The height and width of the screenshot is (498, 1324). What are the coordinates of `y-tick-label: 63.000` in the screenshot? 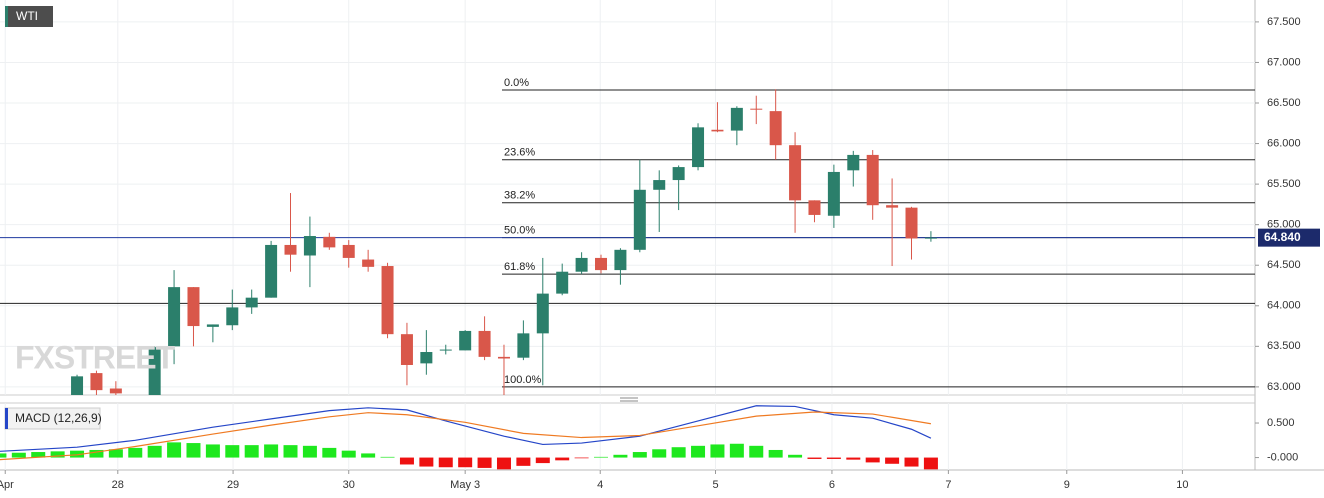 It's located at (1284, 387).